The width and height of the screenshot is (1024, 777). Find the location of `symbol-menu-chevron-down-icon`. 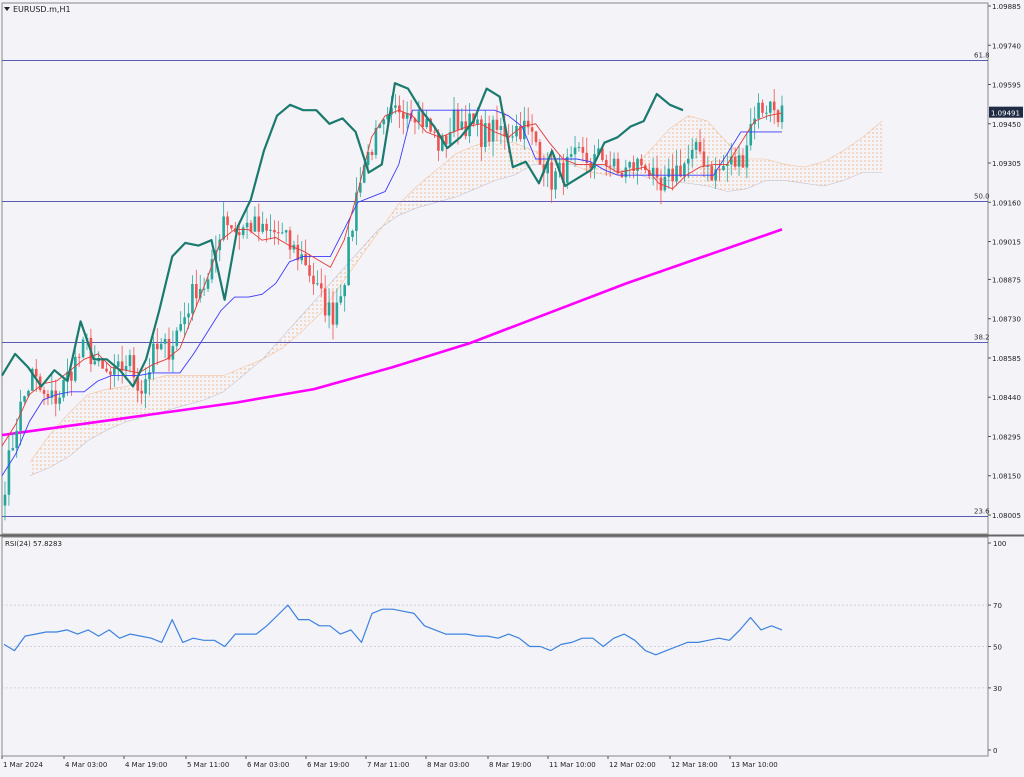

symbol-menu-chevron-down-icon is located at coordinates (7, 9).